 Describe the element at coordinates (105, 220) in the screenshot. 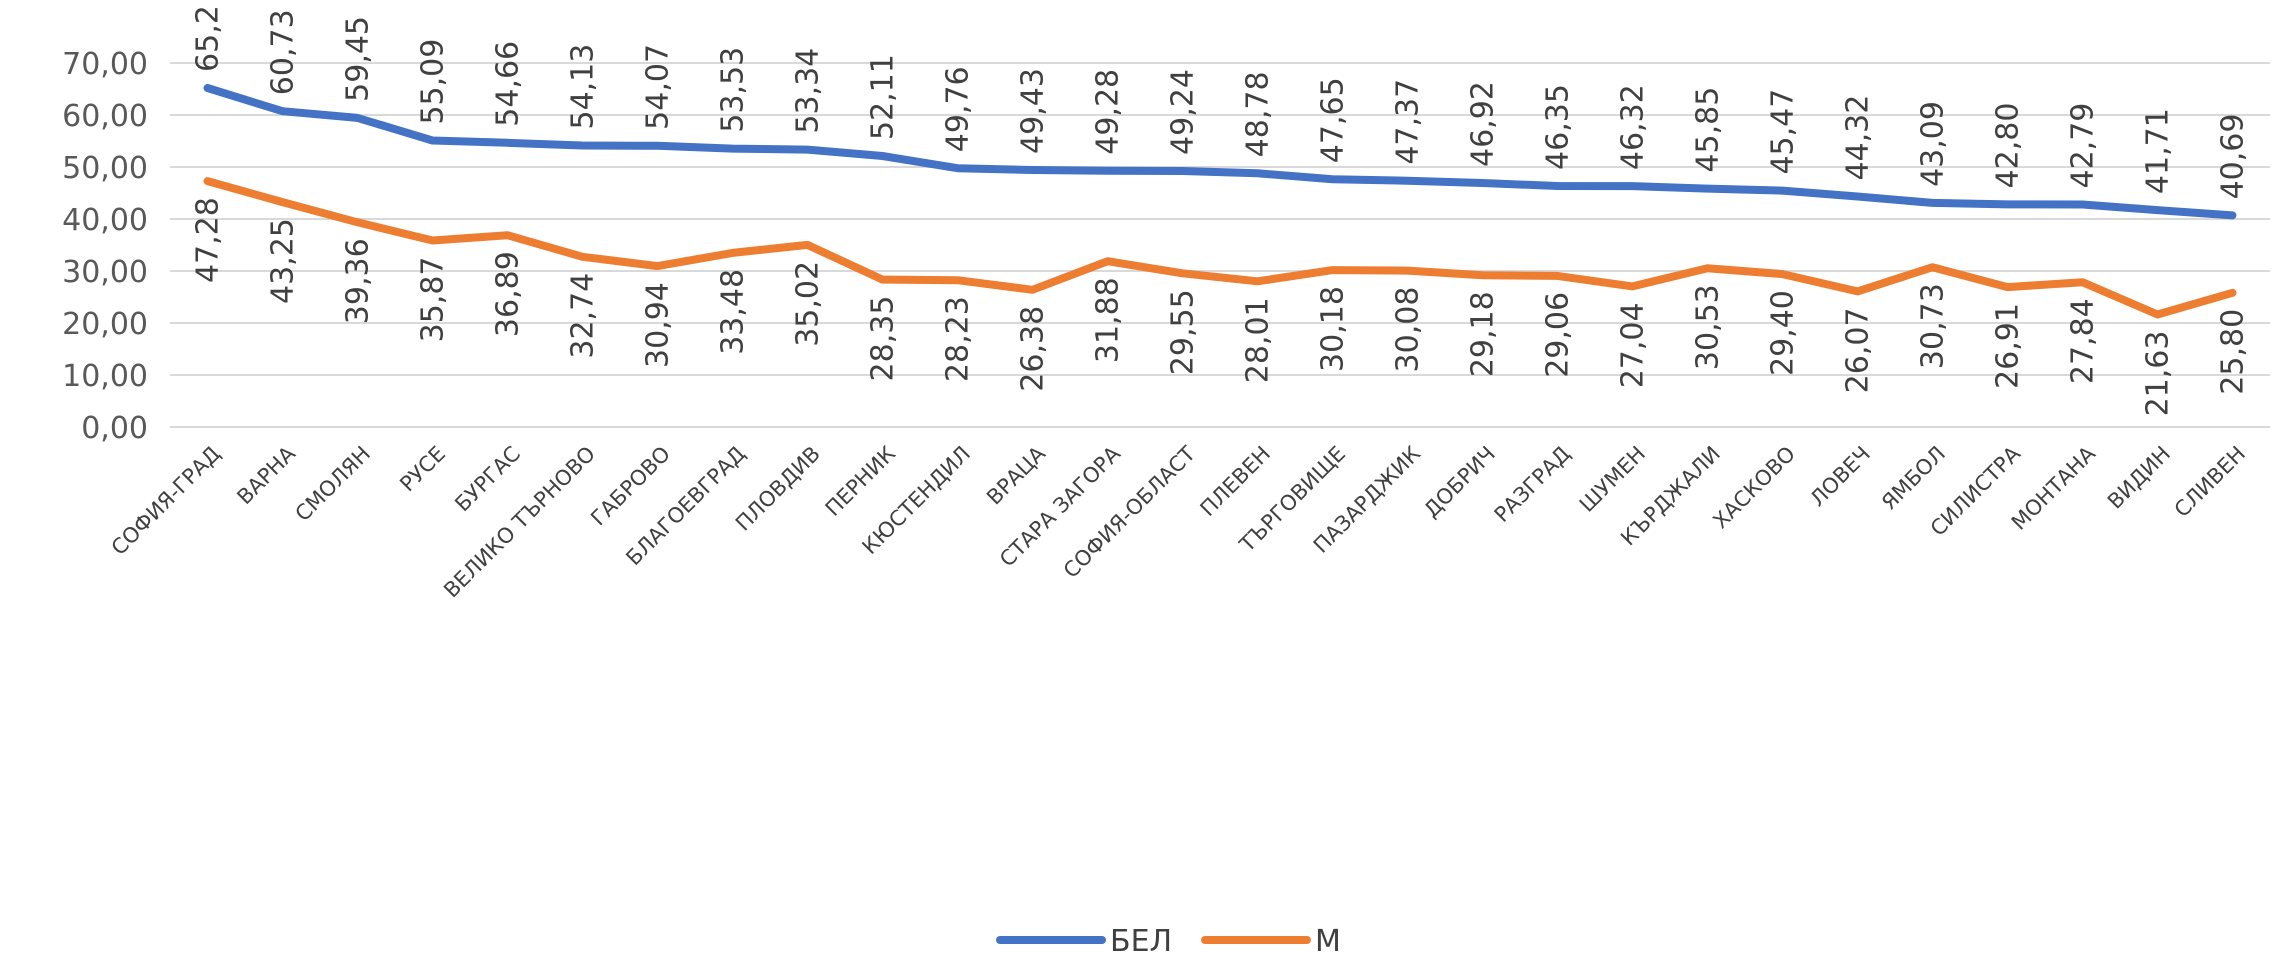

I see `y-tick-label: 40,00` at that location.